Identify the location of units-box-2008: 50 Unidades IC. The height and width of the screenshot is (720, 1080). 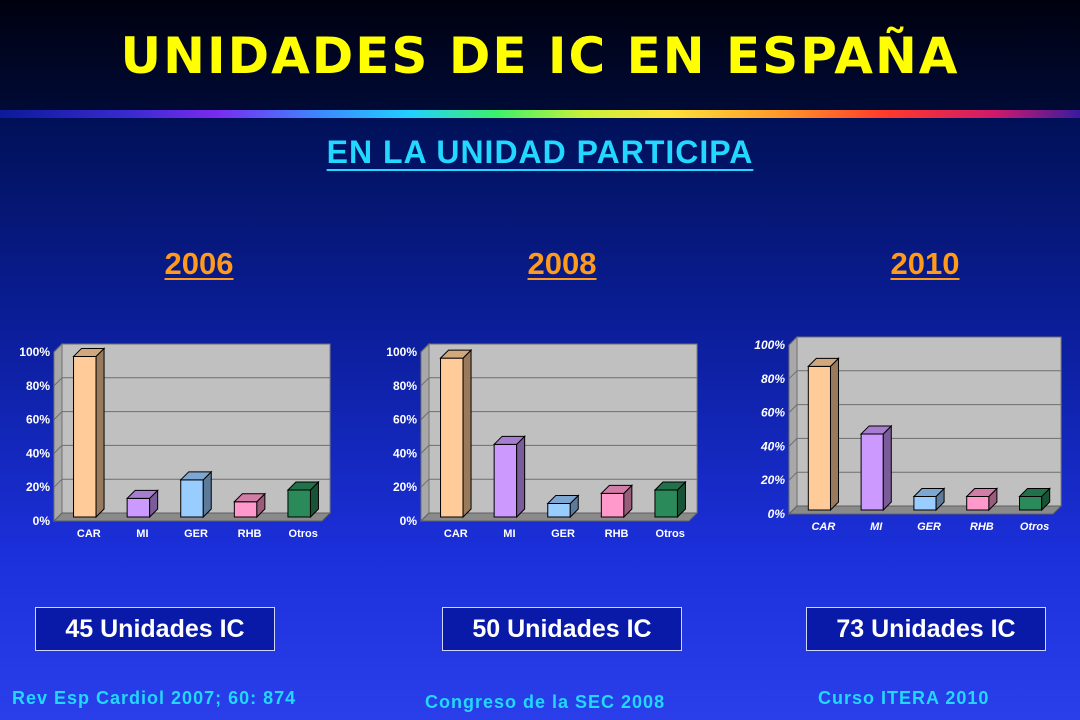
(562, 629).